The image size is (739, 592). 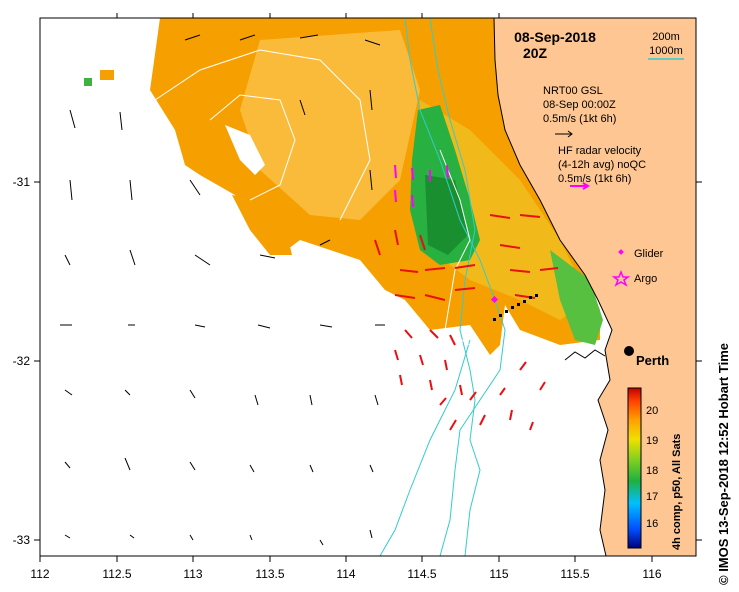 I want to click on colorbar-tick: 16, so click(x=652, y=524).